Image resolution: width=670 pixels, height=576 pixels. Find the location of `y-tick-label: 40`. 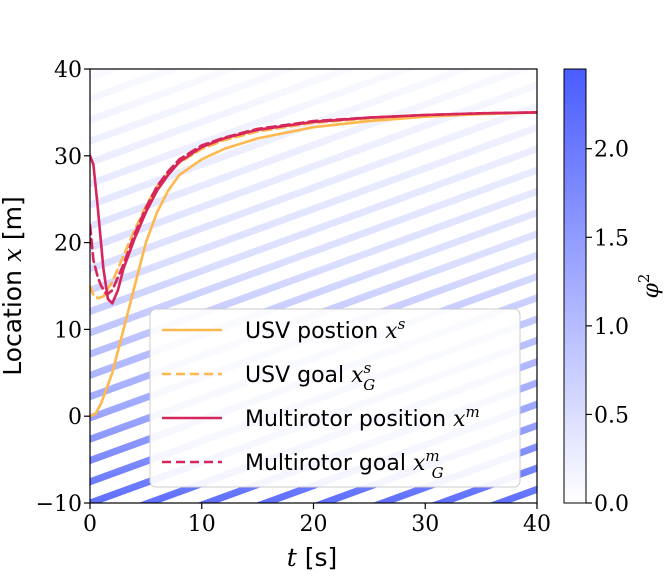

y-tick-label: 40 is located at coordinates (68, 70).